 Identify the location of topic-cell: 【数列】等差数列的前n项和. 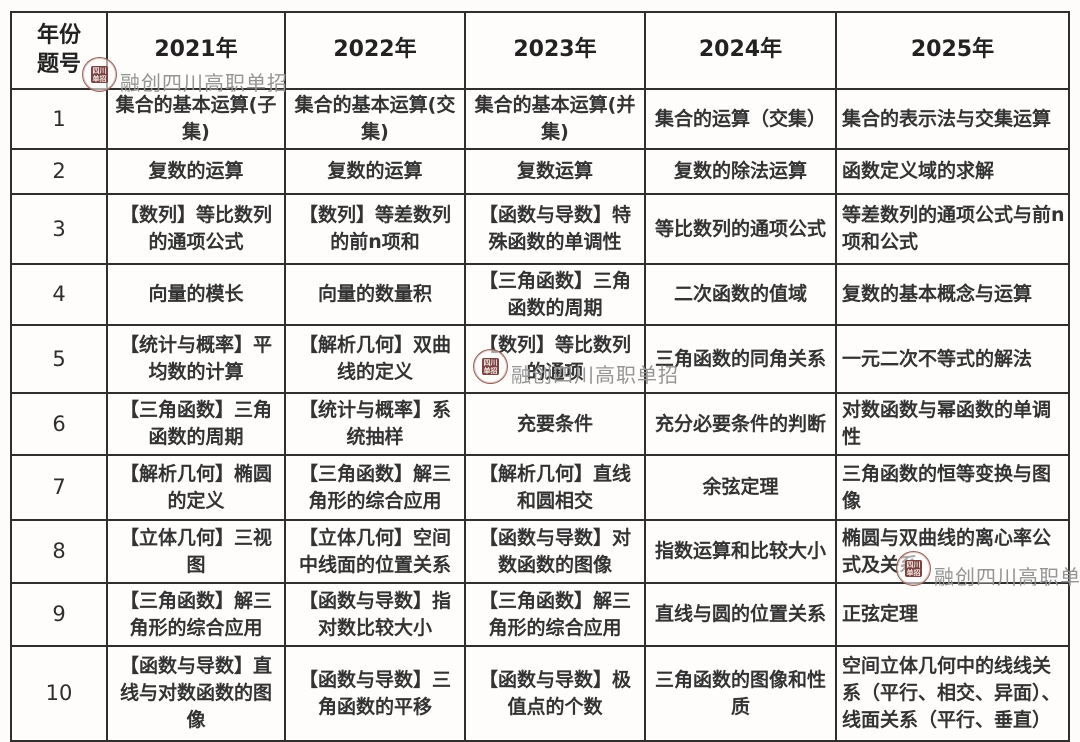
(375, 229).